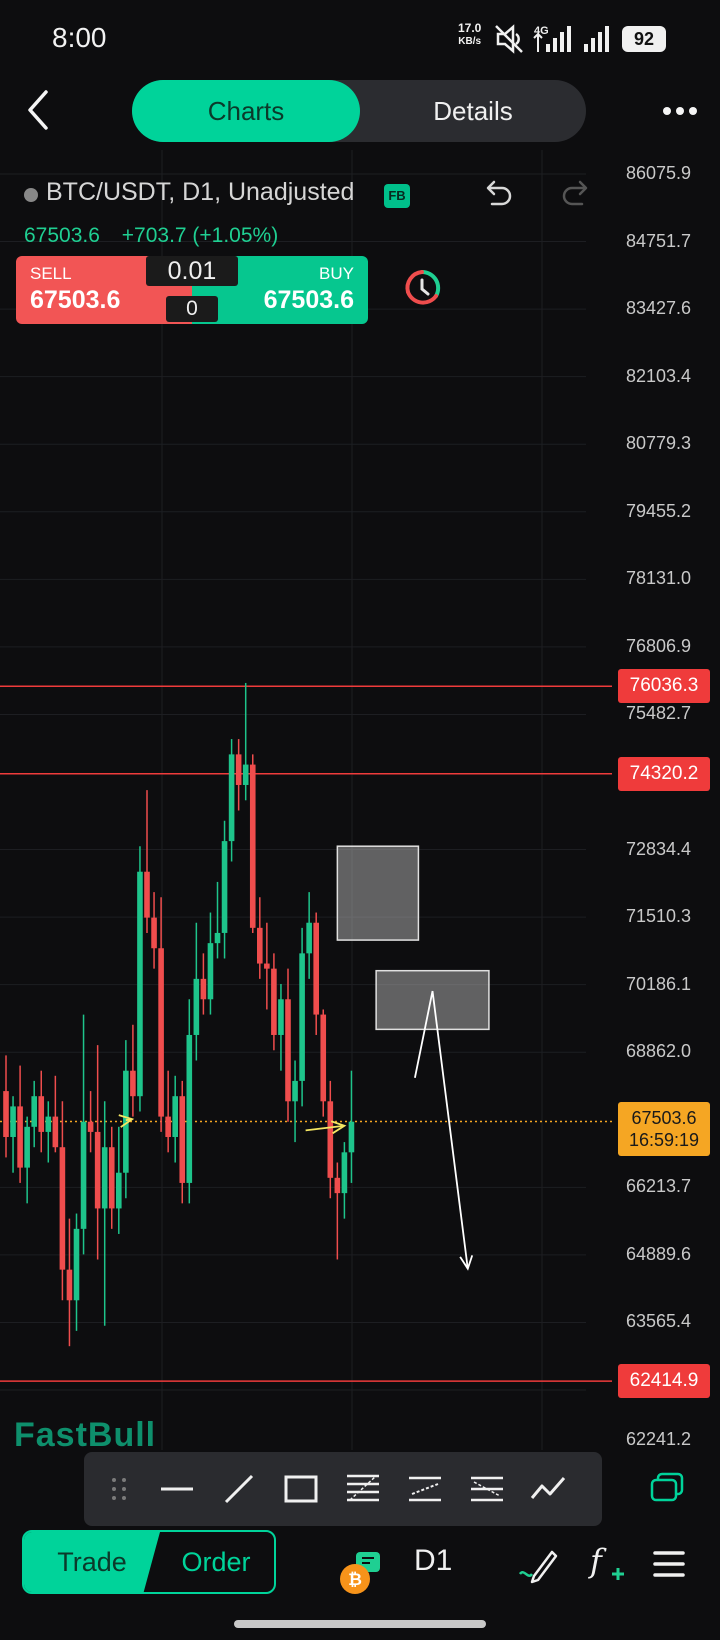  Describe the element at coordinates (659, 578) in the screenshot. I see `price-tick-label: 78131.0` at that location.